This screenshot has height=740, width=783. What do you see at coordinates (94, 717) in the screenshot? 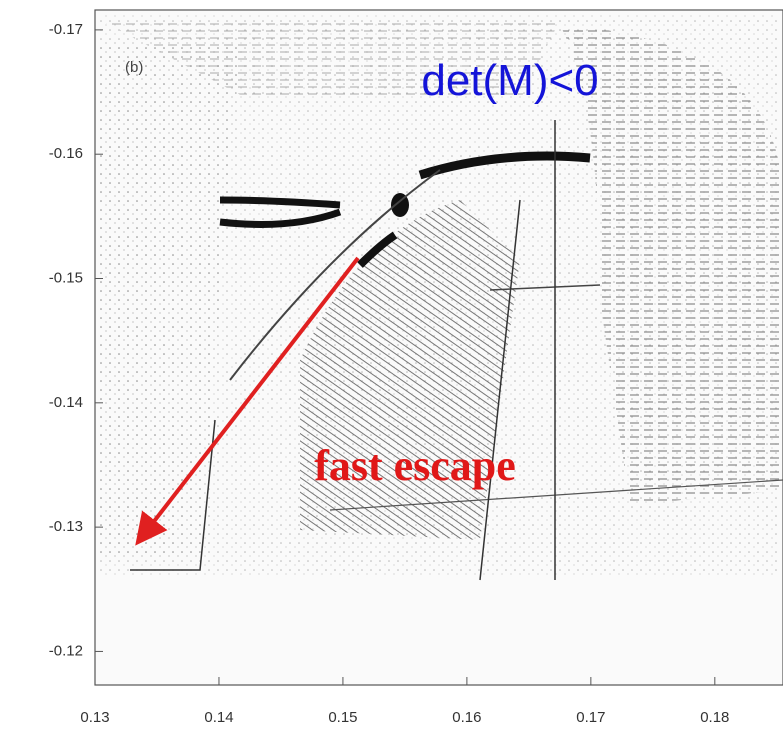
I see `x-tick-label: 0.13` at bounding box center [94, 717].